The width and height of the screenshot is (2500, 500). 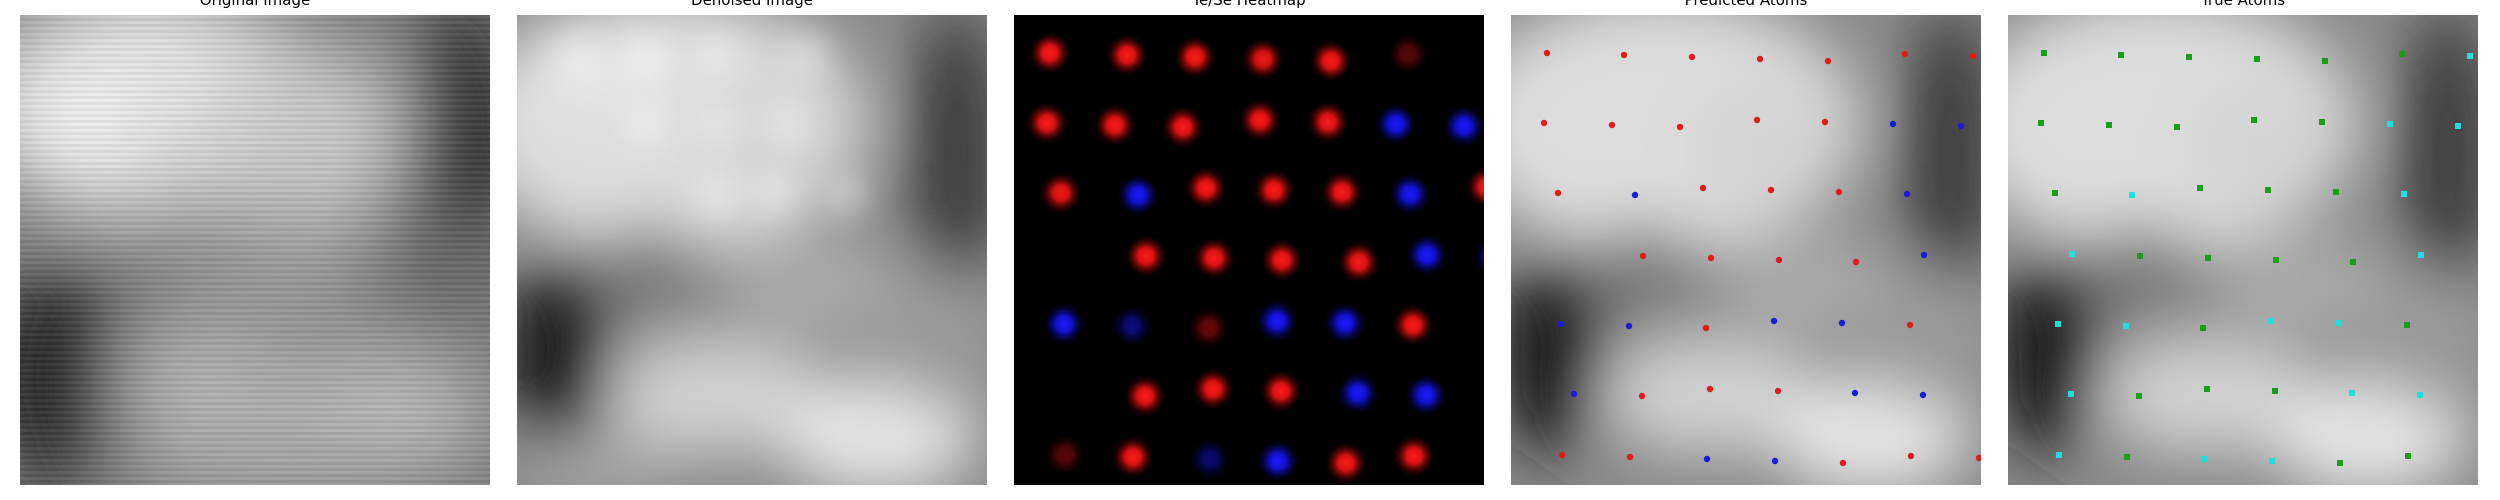 What do you see at coordinates (2255, 258) in the screenshot?
I see `true-atom-markers` at bounding box center [2255, 258].